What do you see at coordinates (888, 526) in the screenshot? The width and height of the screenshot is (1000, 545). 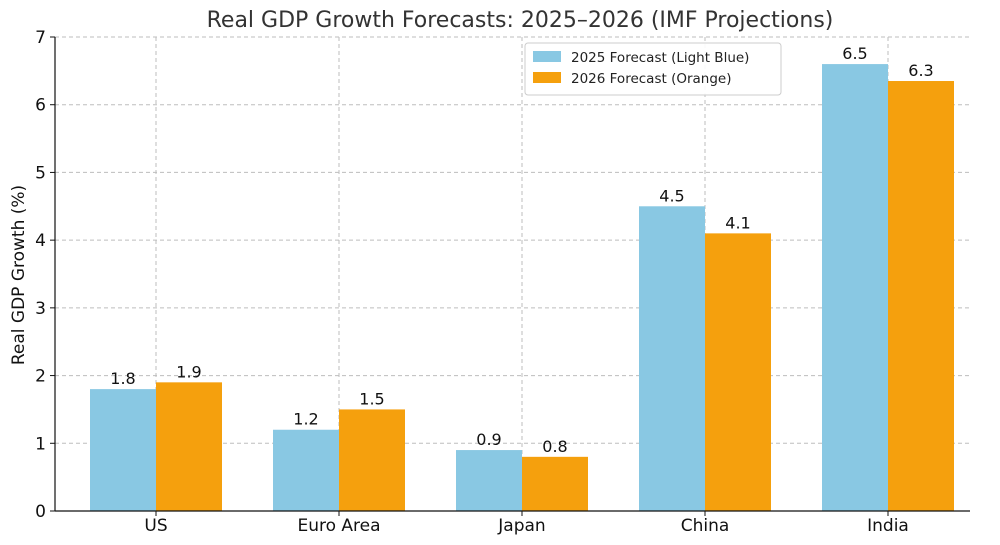 I see `x-tick-label: India` at bounding box center [888, 526].